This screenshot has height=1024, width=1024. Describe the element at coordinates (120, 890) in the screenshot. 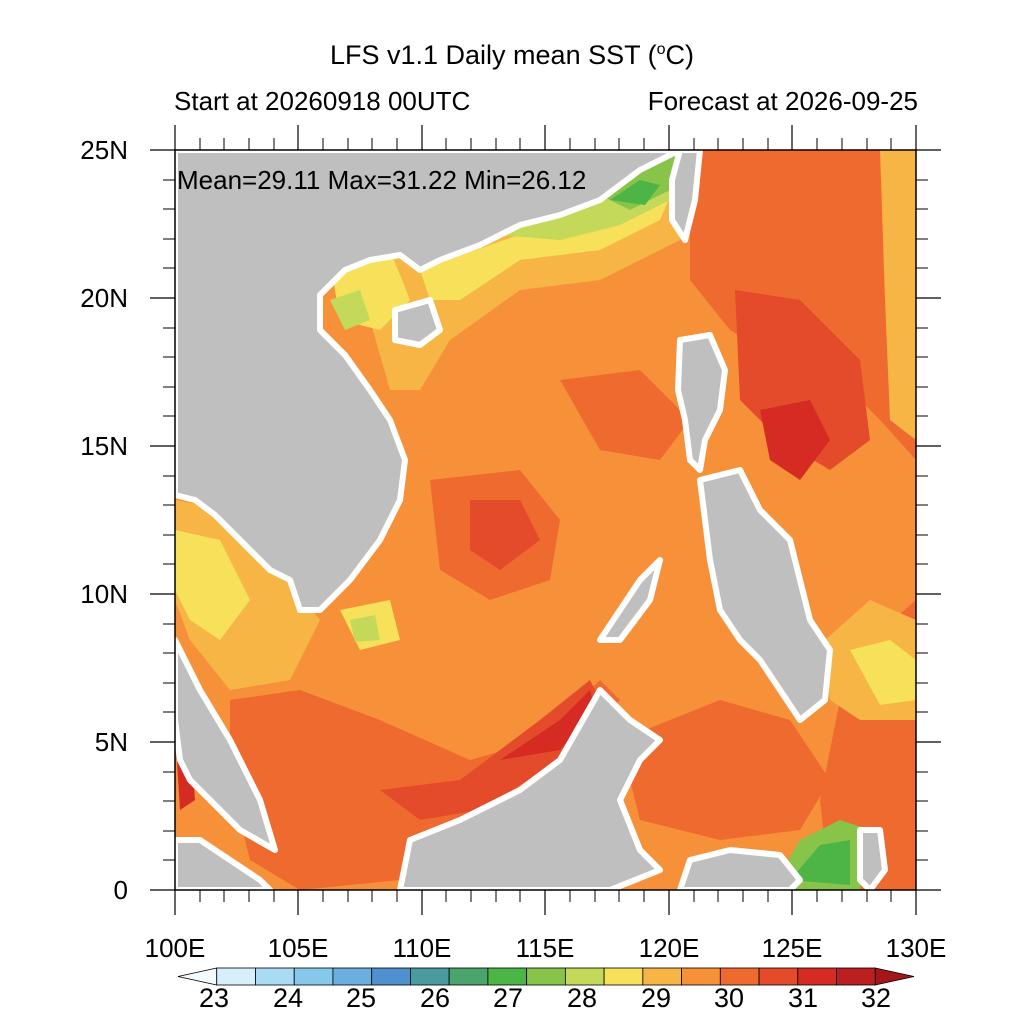

I see `lat-label-0: 0` at that location.